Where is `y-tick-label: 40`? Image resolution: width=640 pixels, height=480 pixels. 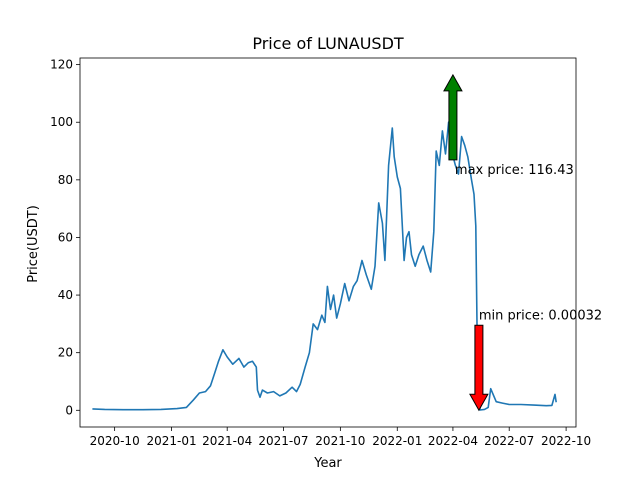
y-tick-label: 40 is located at coordinates (65, 295).